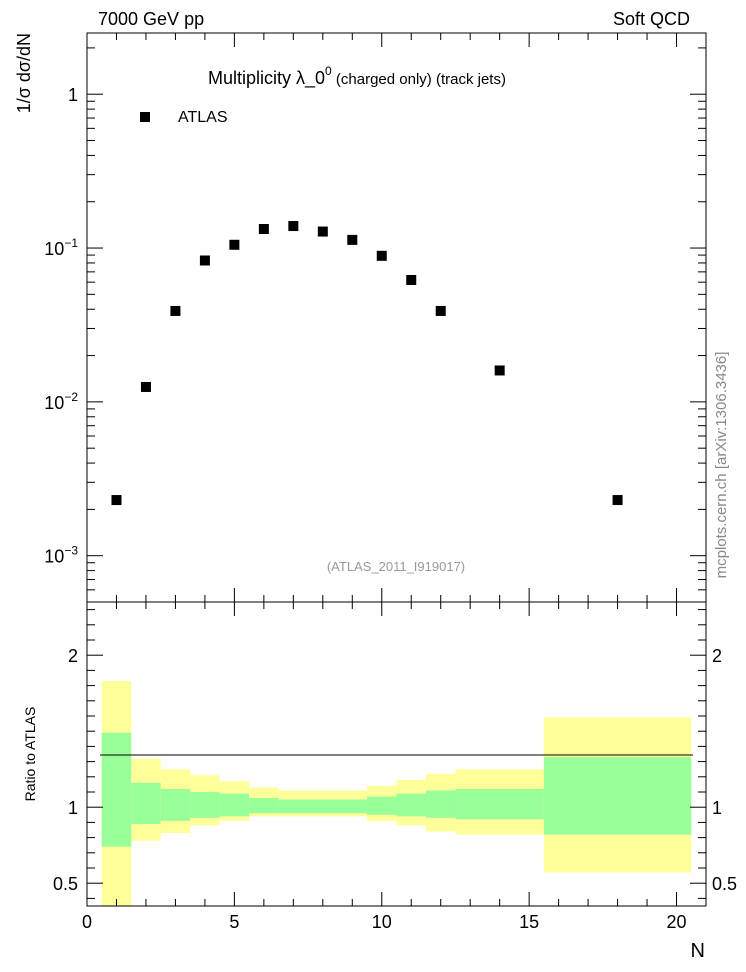 The width and height of the screenshot is (746, 972). I want to click on x-tick-label: 5, so click(234, 922).